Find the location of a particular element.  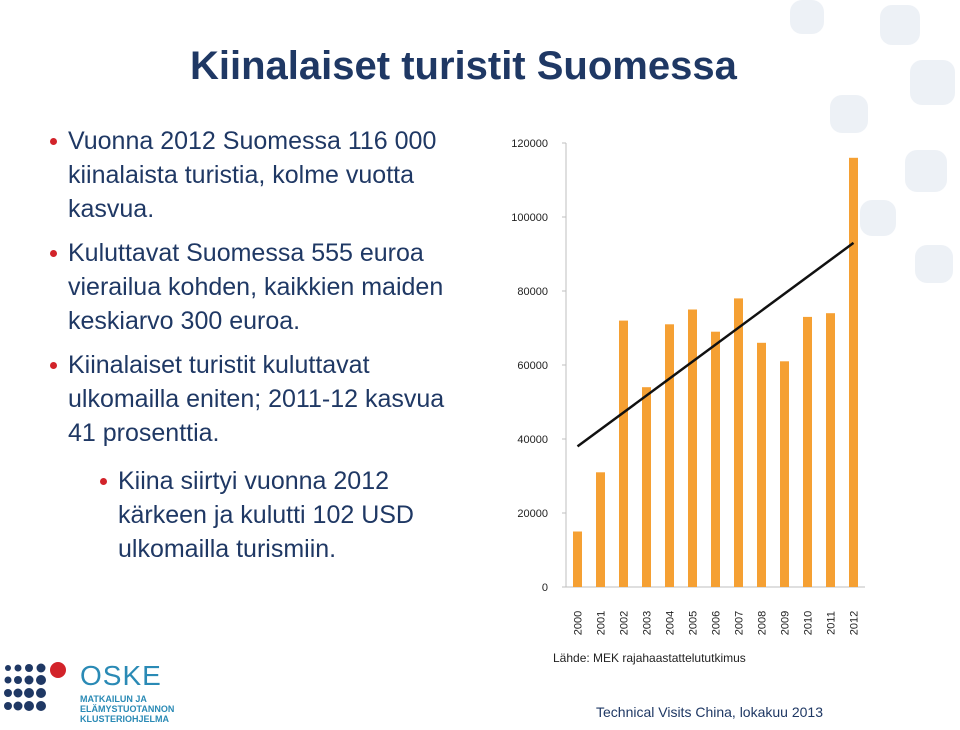

y-tick-label: 40000 is located at coordinates (532, 440).